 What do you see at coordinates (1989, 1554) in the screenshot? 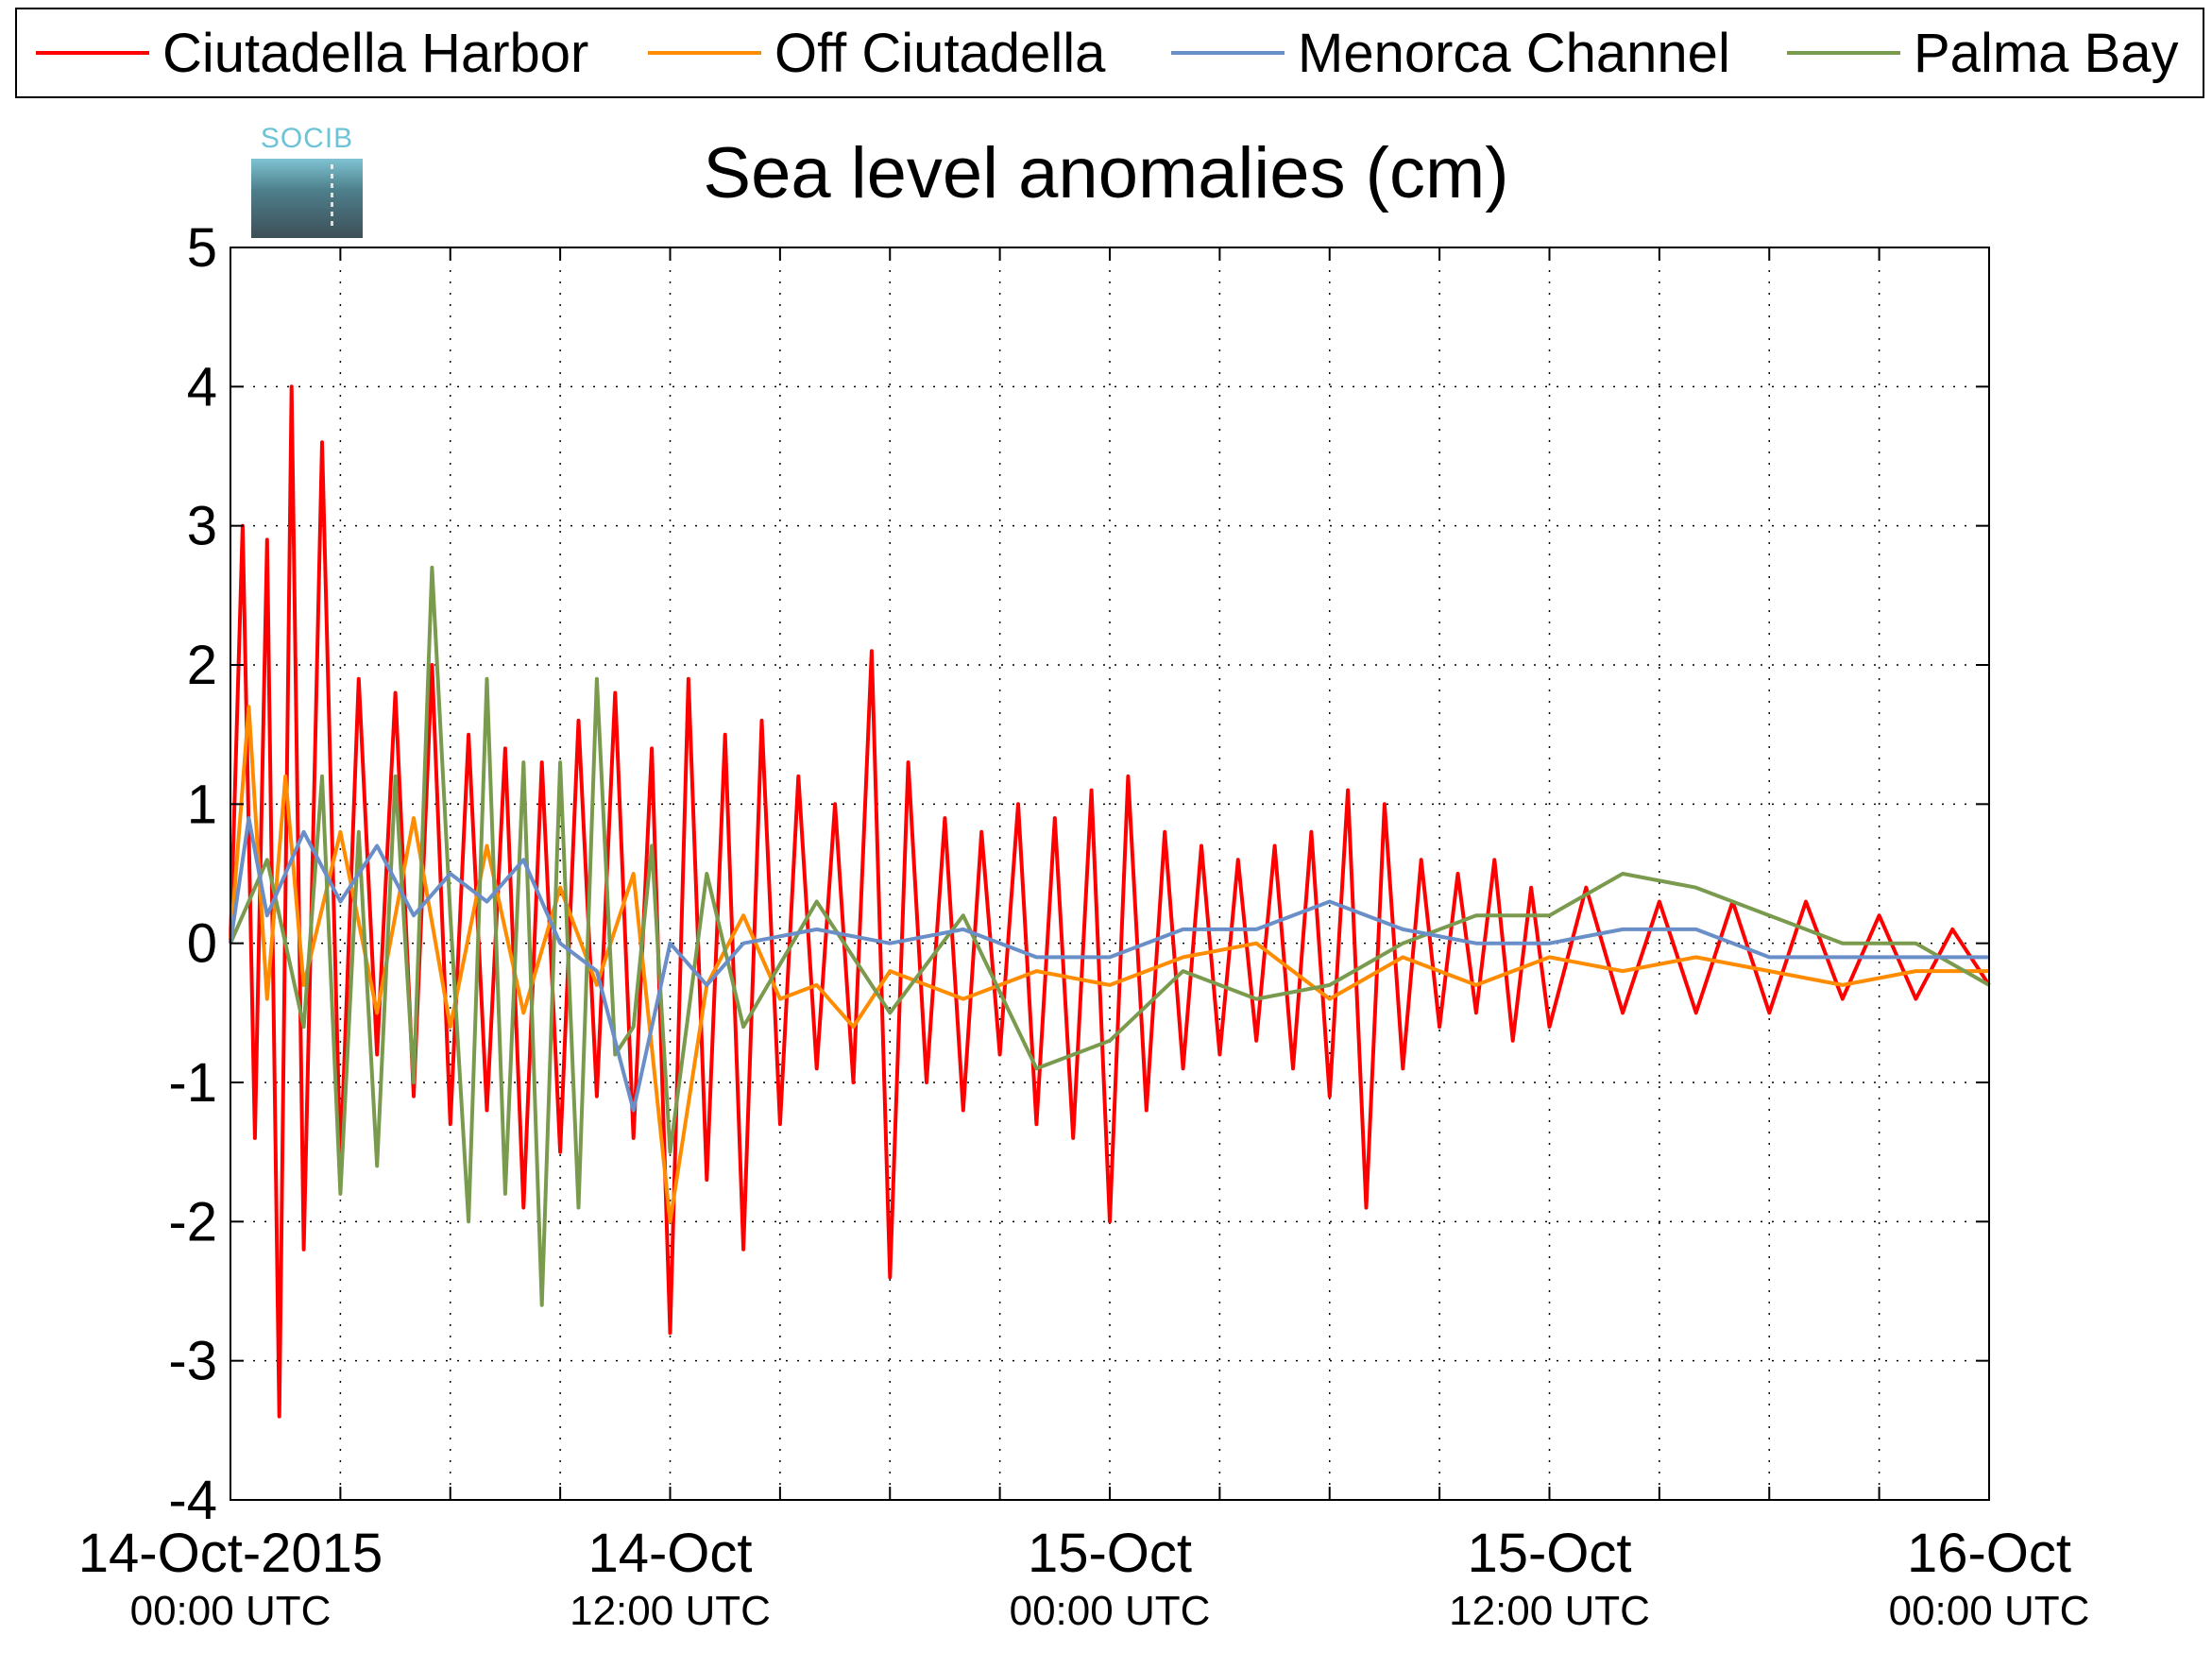
I see `x-tick-label: 16-Oct` at bounding box center [1989, 1554].